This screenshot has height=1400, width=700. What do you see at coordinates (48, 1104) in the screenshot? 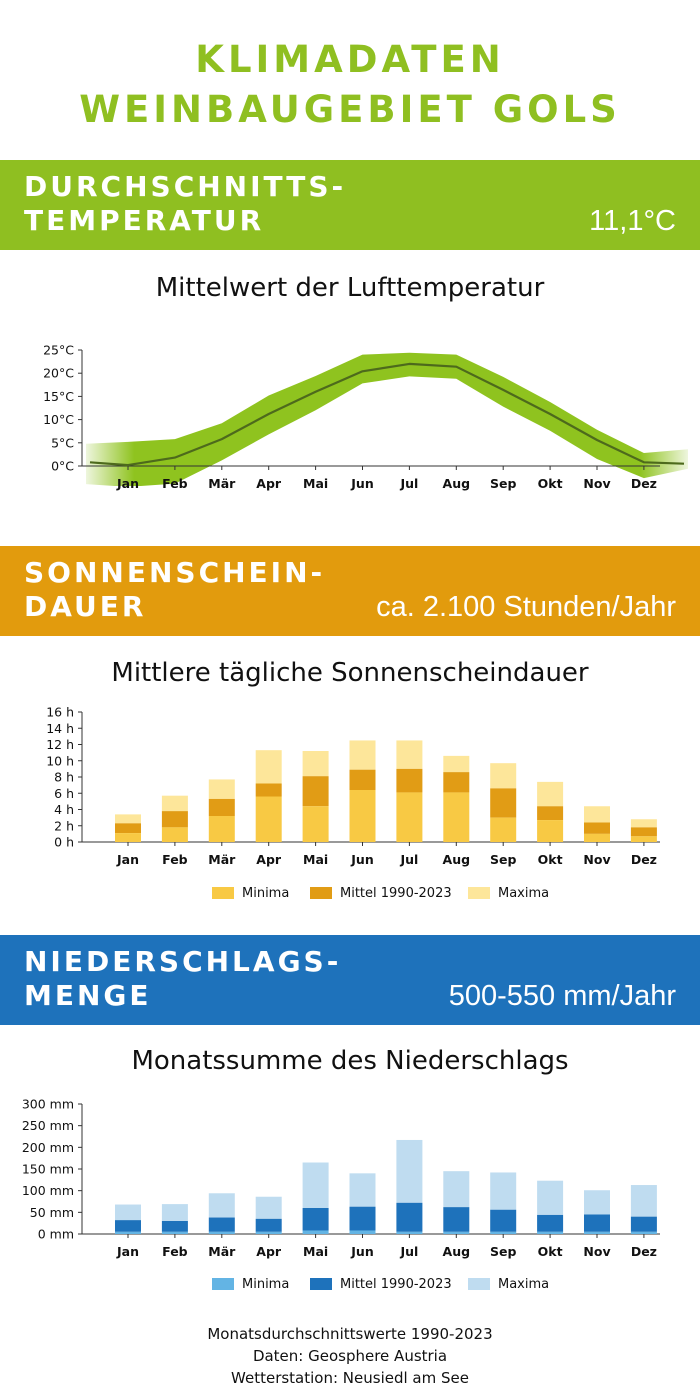
I see `y-tick-label: 300 mm` at bounding box center [48, 1104].